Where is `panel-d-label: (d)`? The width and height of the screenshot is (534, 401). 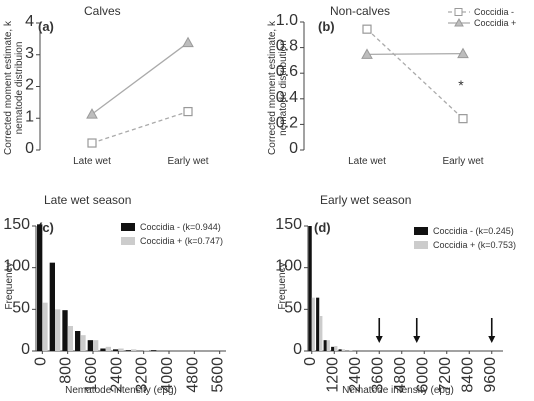 panel-d-label: (d) is located at coordinates (322, 227).